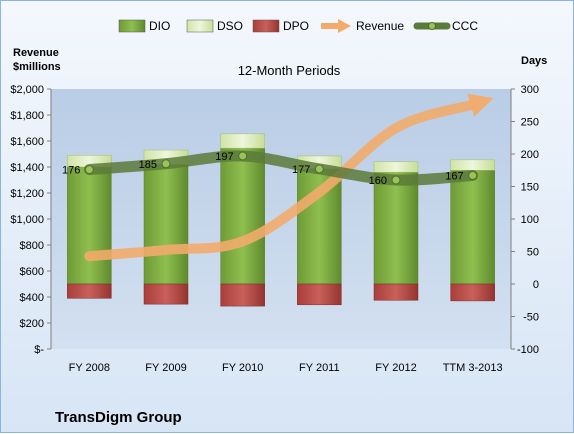 The width and height of the screenshot is (574, 434). Describe the element at coordinates (132, 26) in the screenshot. I see `legend-swatch-dio` at that location.